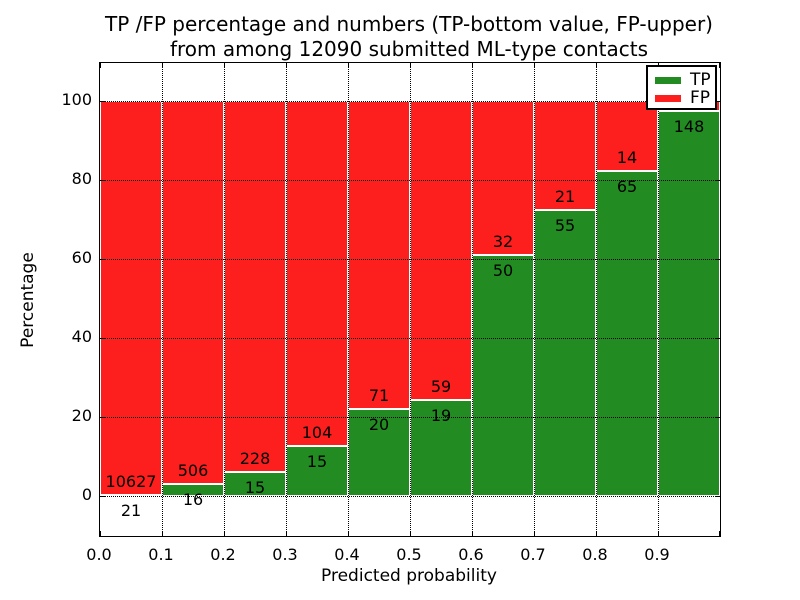  Describe the element at coordinates (627, 157) in the screenshot. I see `fp-count-label: 14` at that location.